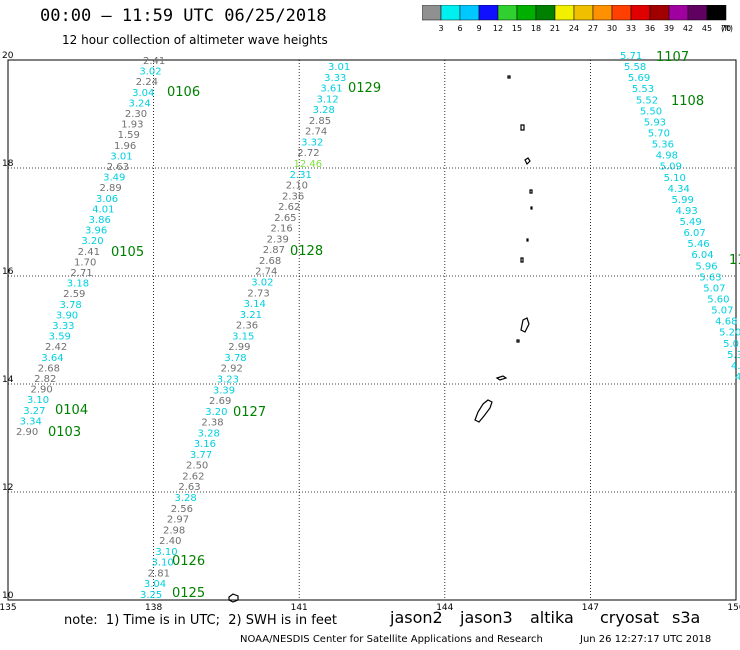  I want to click on track-value: 4.68, so click(726, 322).